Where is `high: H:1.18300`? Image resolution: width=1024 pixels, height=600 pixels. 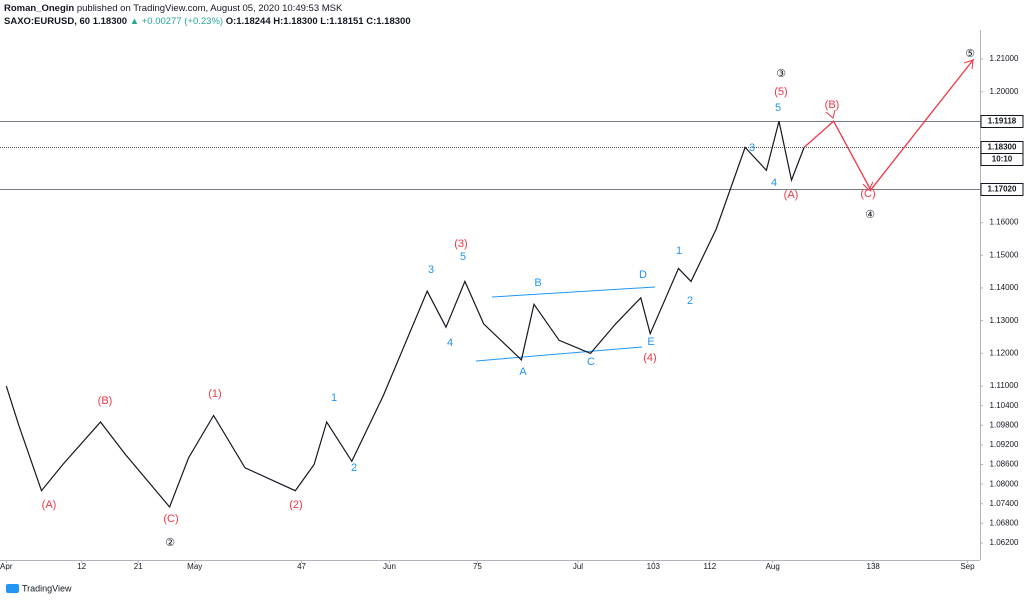 high: H:1.18300 is located at coordinates (295, 21).